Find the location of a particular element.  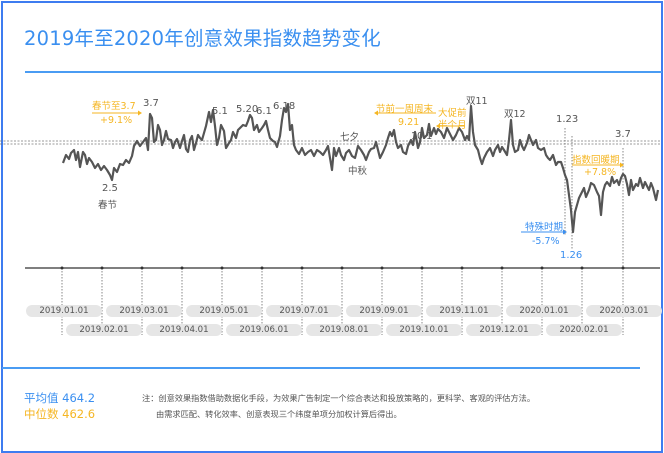

annotation-spring-to-37-pct: +9.1% is located at coordinates (116, 120).